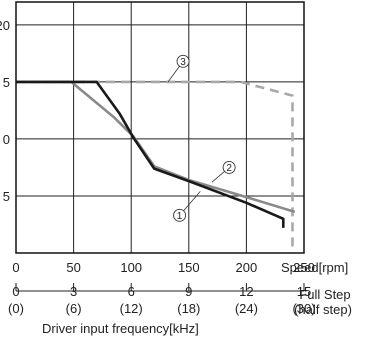 Image resolution: width=365 pixels, height=341 pixels. I want to click on x-tick-label: 50, so click(73, 267).